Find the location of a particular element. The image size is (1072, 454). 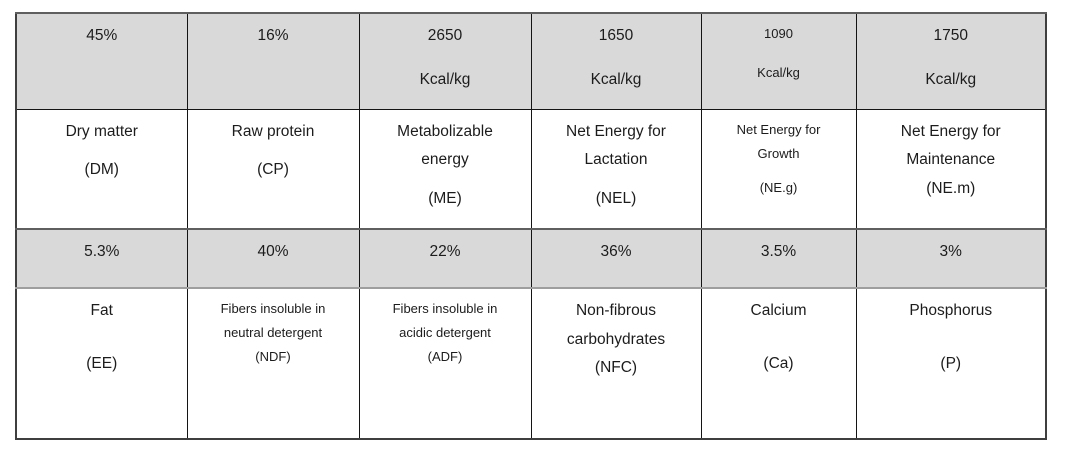

cell-dm-label: Dry matter (DM) is located at coordinates (101, 169).